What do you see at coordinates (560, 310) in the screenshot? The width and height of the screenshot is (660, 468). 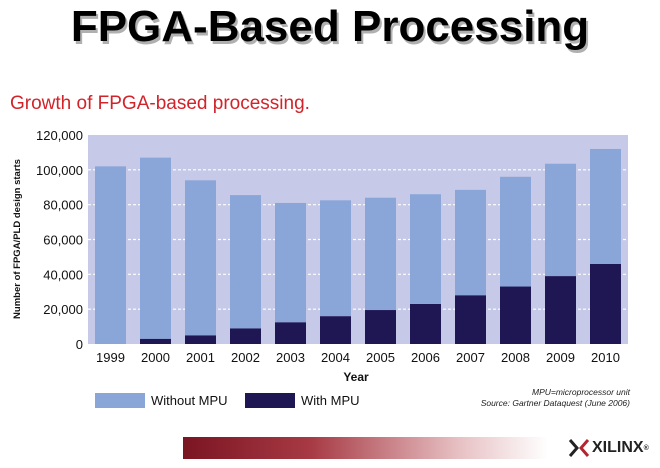 I see `bar-with-mpu-2009` at bounding box center [560, 310].